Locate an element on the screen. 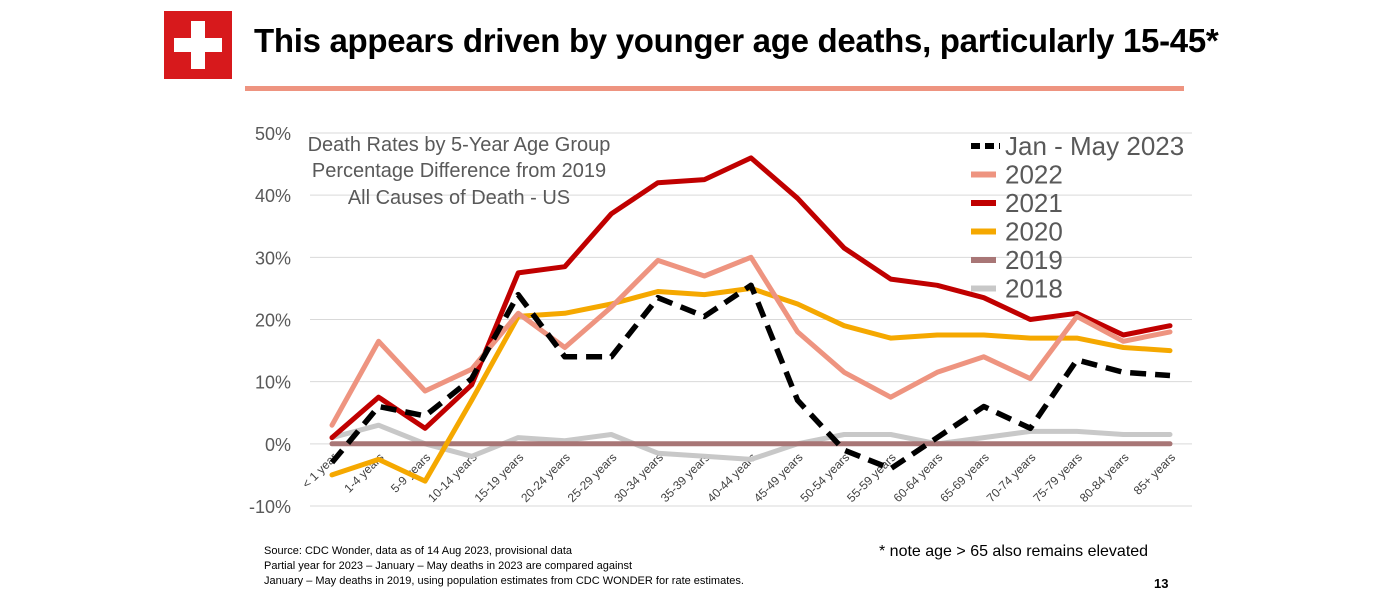 The width and height of the screenshot is (1398, 601). x-tick-label: 80-84 years is located at coordinates (1104, 477).